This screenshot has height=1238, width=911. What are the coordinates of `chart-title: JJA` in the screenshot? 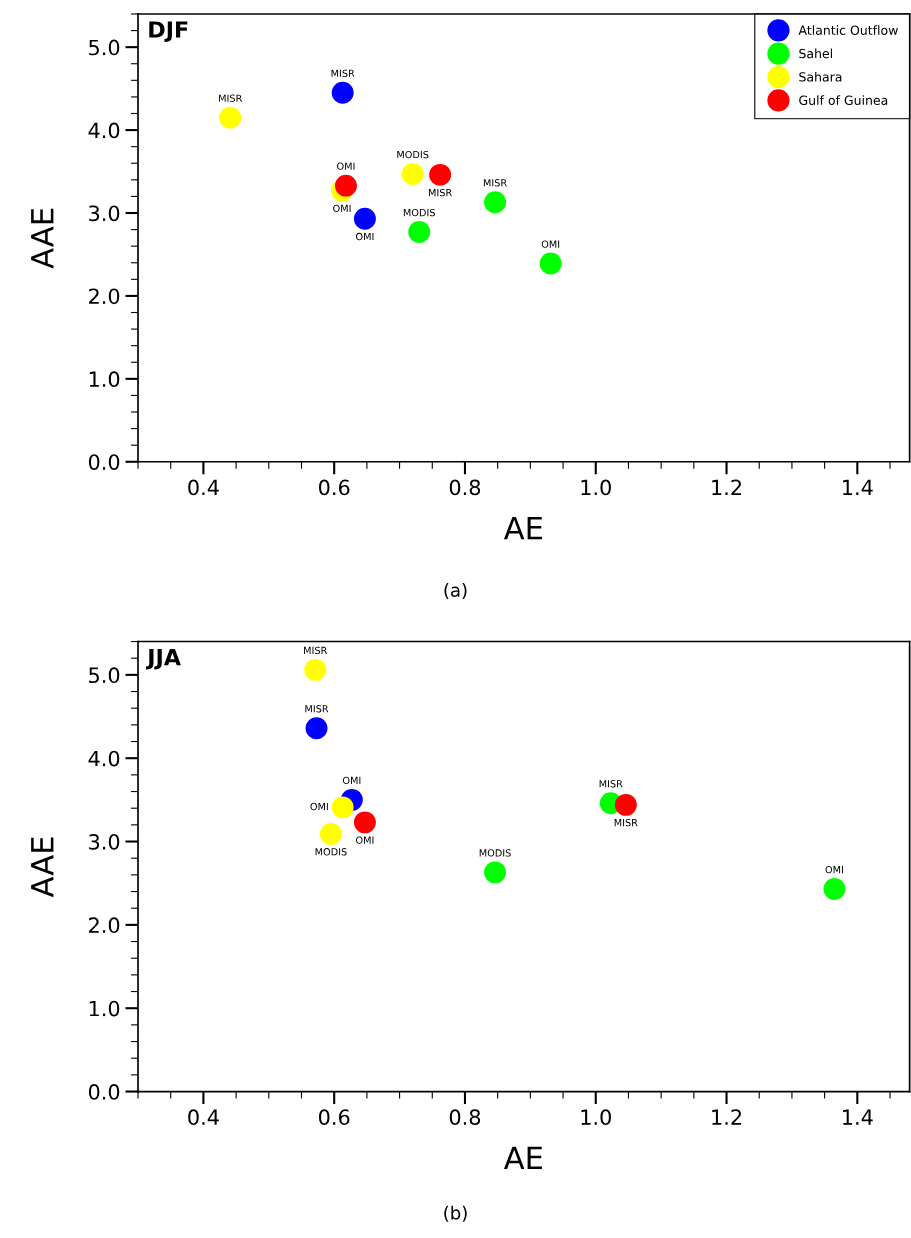 It's located at (163, 659).